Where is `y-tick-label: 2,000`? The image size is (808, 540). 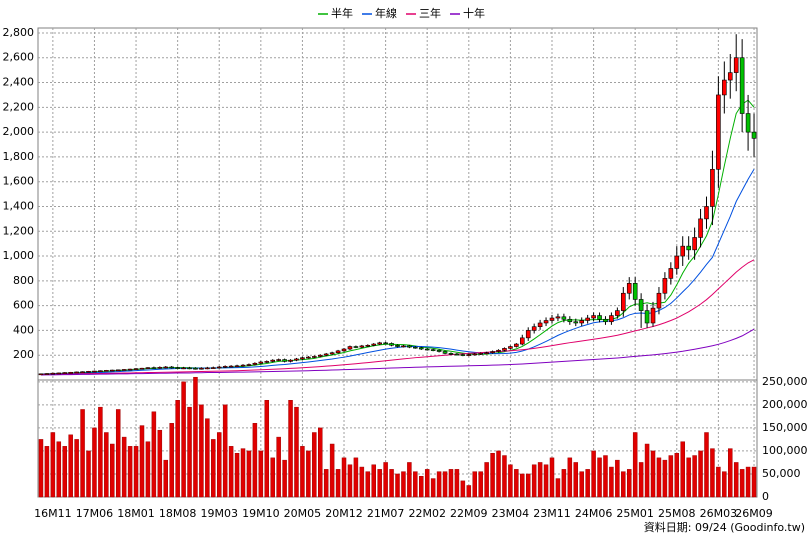
y-tick-label: 2,000 is located at coordinates (19, 131).